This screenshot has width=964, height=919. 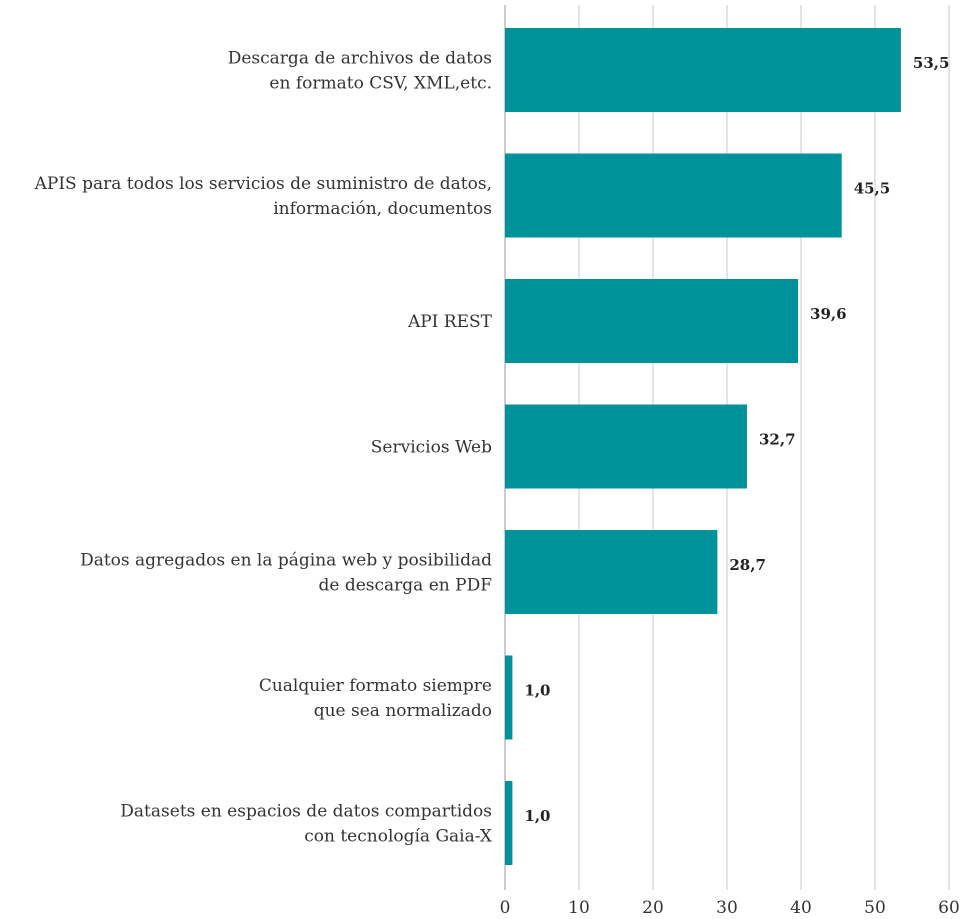 What do you see at coordinates (875, 908) in the screenshot?
I see `x-tick-label: 50` at bounding box center [875, 908].